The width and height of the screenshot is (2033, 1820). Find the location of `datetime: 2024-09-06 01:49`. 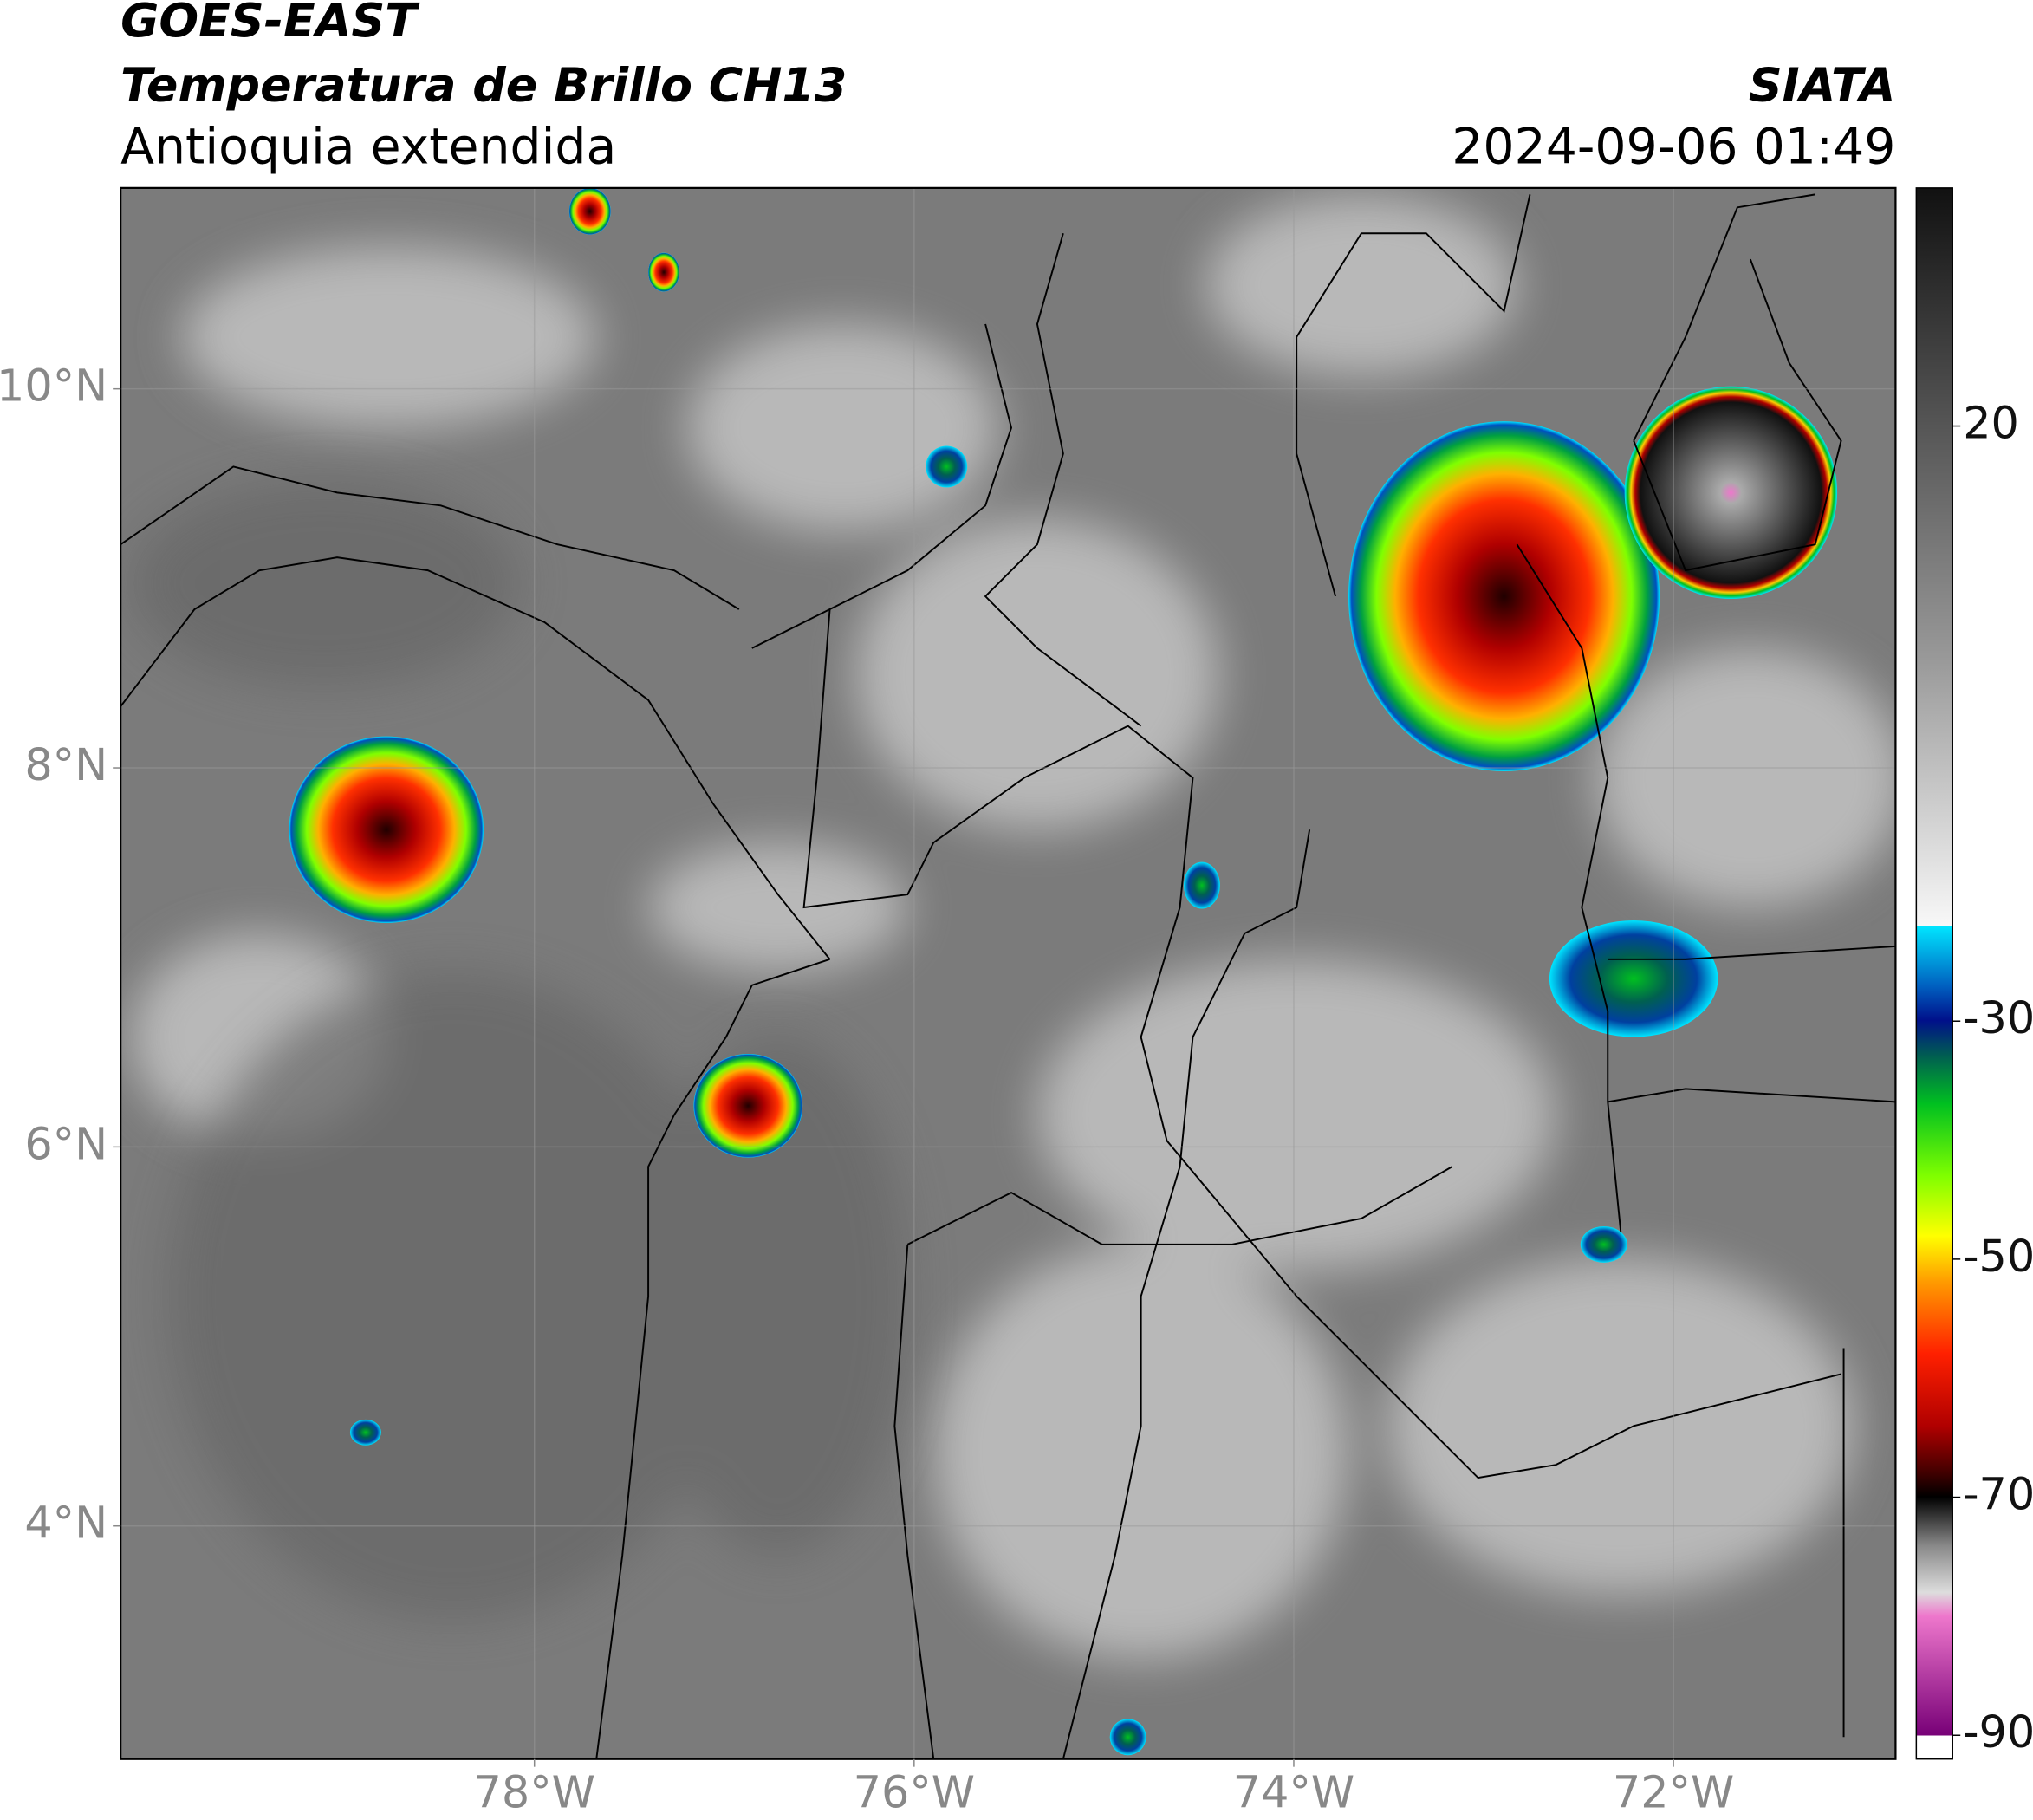

datetime: 2024-09-06 01:49 is located at coordinates (1673, 146).